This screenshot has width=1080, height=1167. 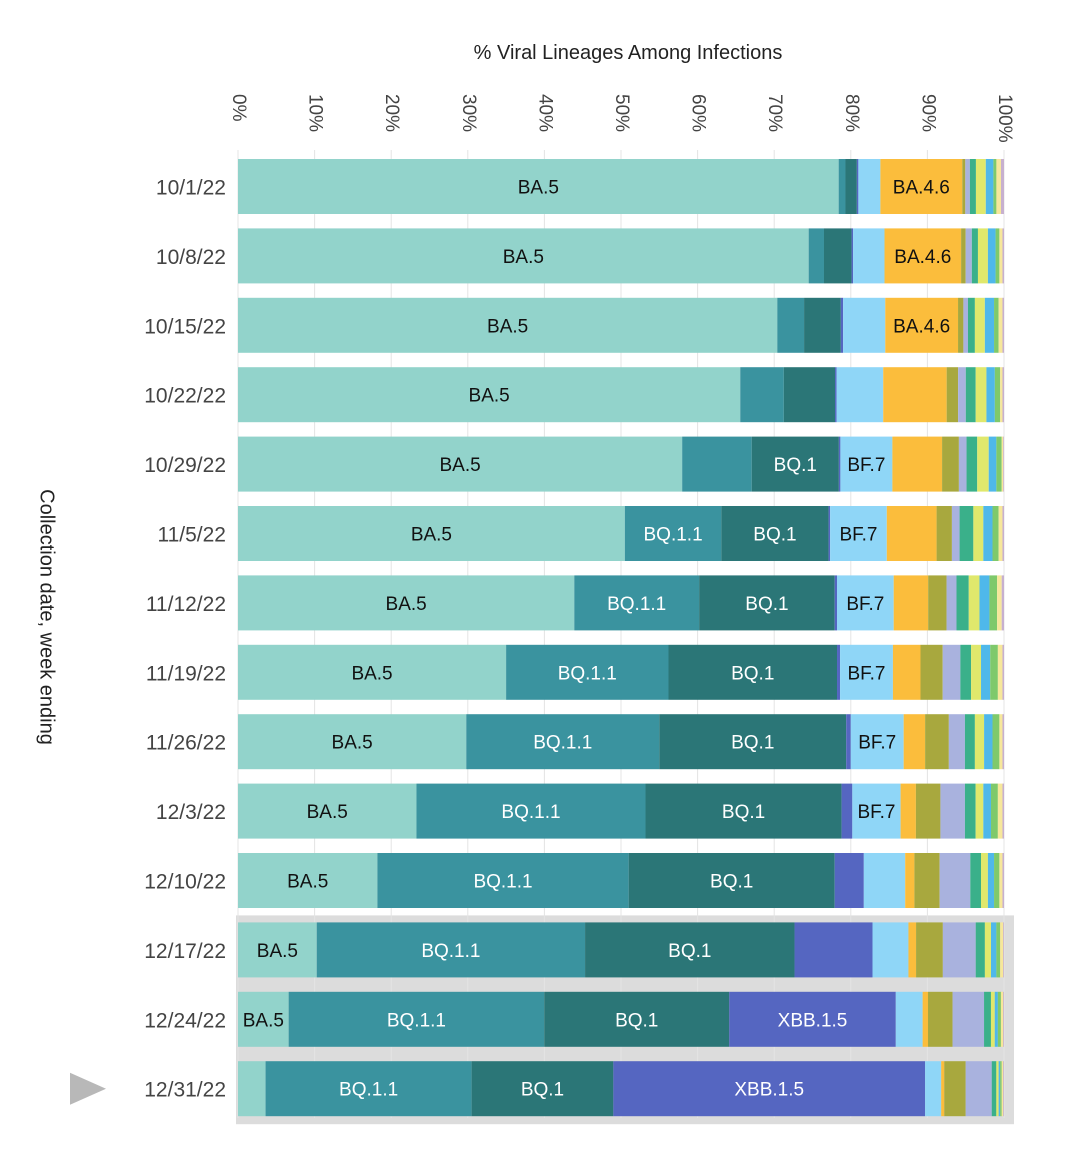 What do you see at coordinates (191, 257) in the screenshot?
I see `y-category-label: 10/8/22` at bounding box center [191, 257].